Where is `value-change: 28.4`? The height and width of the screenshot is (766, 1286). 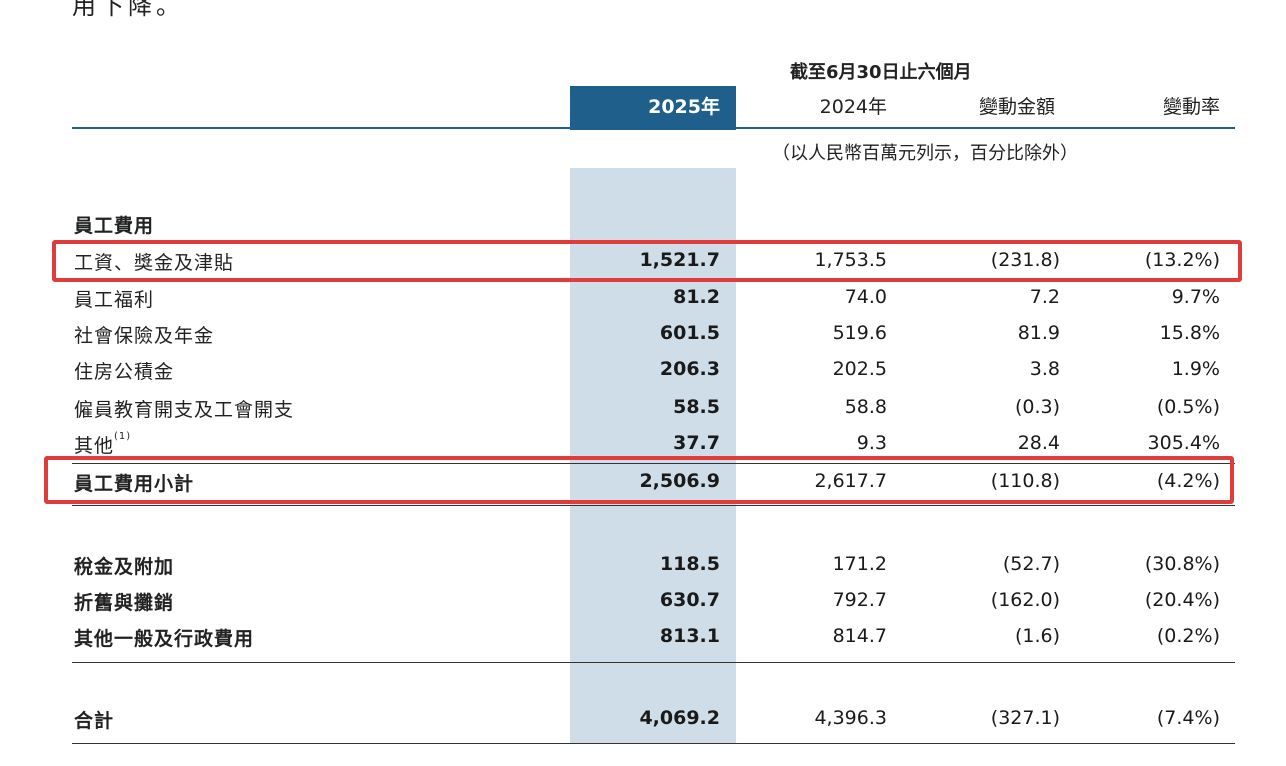 value-change: 28.4 is located at coordinates (1038, 443).